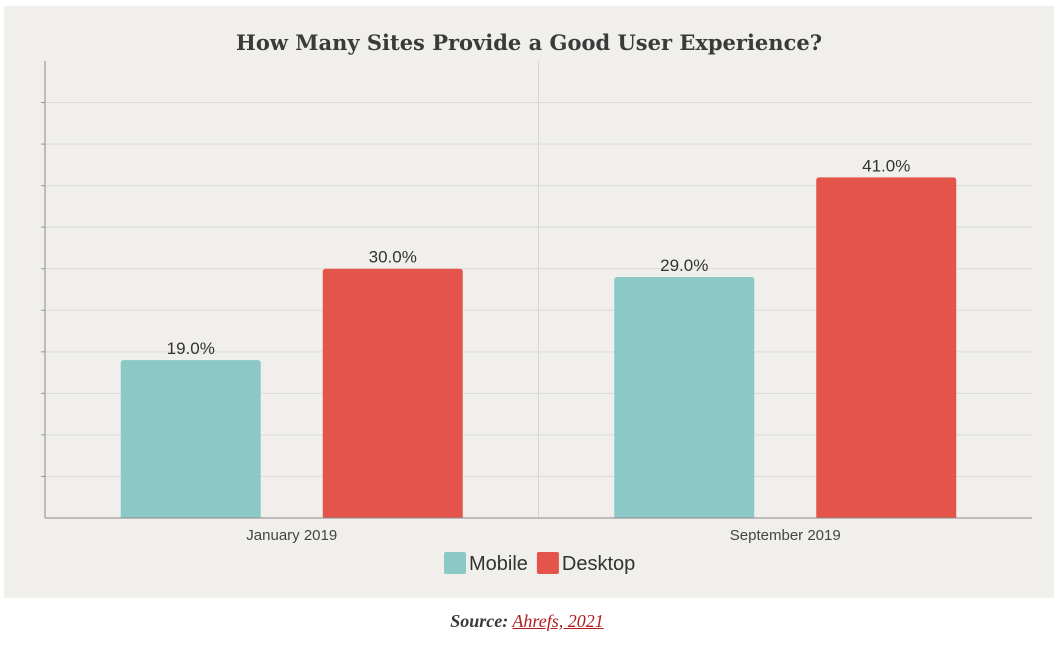  What do you see at coordinates (455, 563) in the screenshot?
I see `legend-swatch-mobile` at bounding box center [455, 563].